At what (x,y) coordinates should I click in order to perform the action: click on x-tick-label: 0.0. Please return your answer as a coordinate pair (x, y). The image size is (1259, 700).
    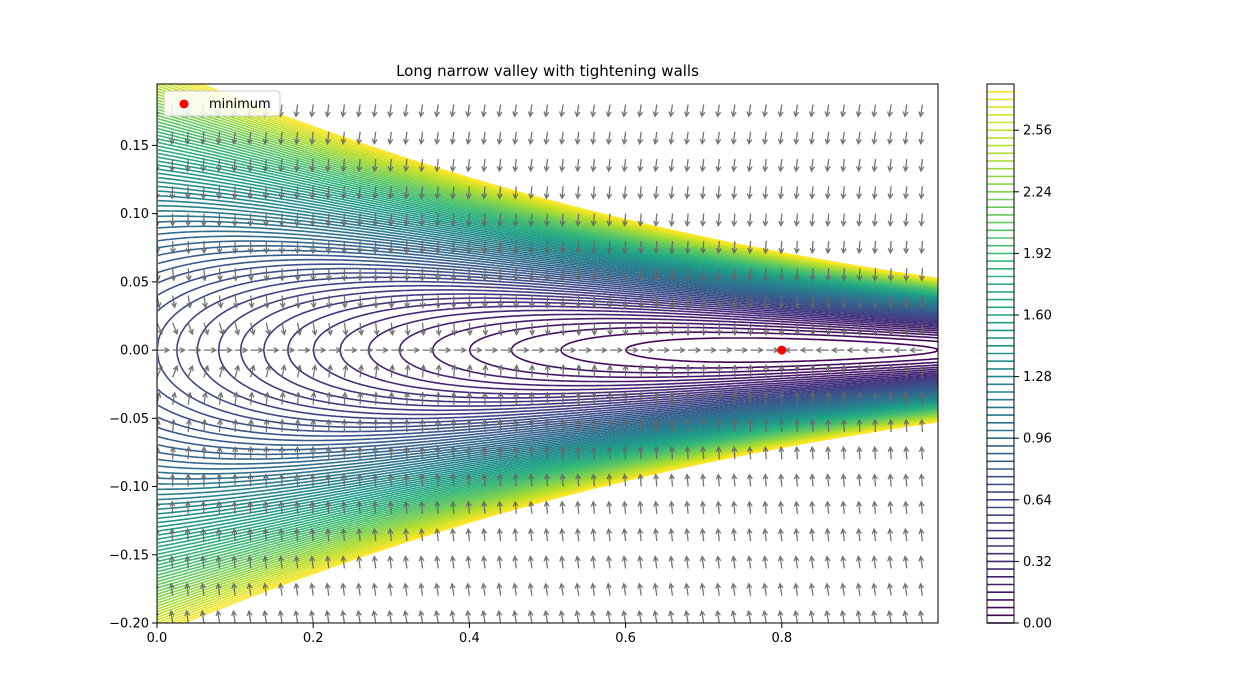
    Looking at the image, I should click on (157, 638).